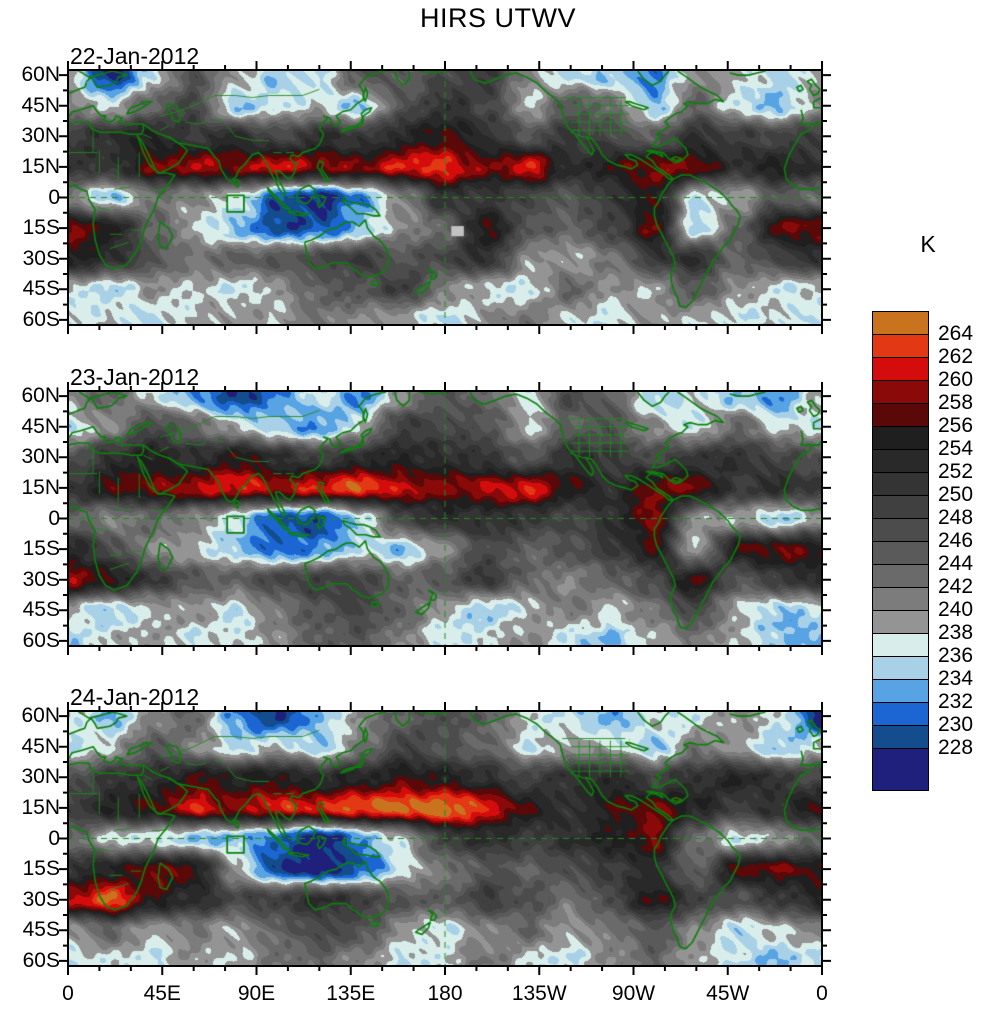 Image resolution: width=983 pixels, height=1014 pixels. What do you see at coordinates (956, 448) in the screenshot?
I see `colorbar-tick-label: 254` at bounding box center [956, 448].